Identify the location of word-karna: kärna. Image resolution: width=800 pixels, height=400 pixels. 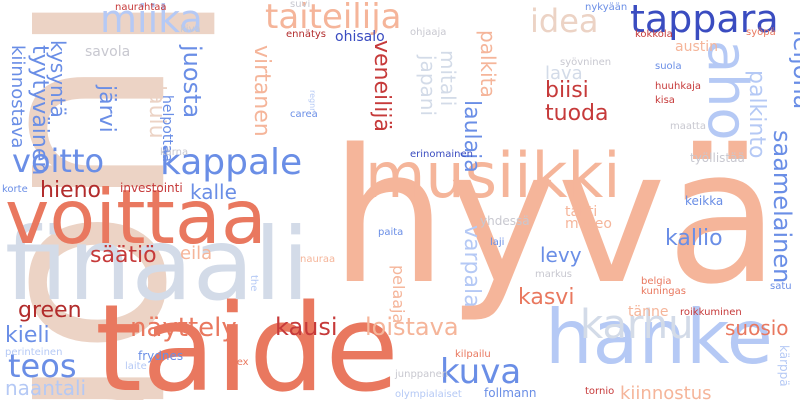
(174, 152).